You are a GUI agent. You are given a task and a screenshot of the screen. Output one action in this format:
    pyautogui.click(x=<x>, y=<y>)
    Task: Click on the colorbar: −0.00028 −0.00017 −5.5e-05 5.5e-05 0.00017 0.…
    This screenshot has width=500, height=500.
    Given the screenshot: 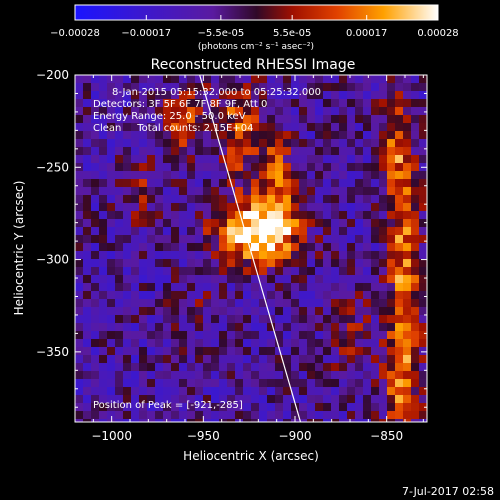 What is the action you would take?
    pyautogui.click(x=254, y=28)
    